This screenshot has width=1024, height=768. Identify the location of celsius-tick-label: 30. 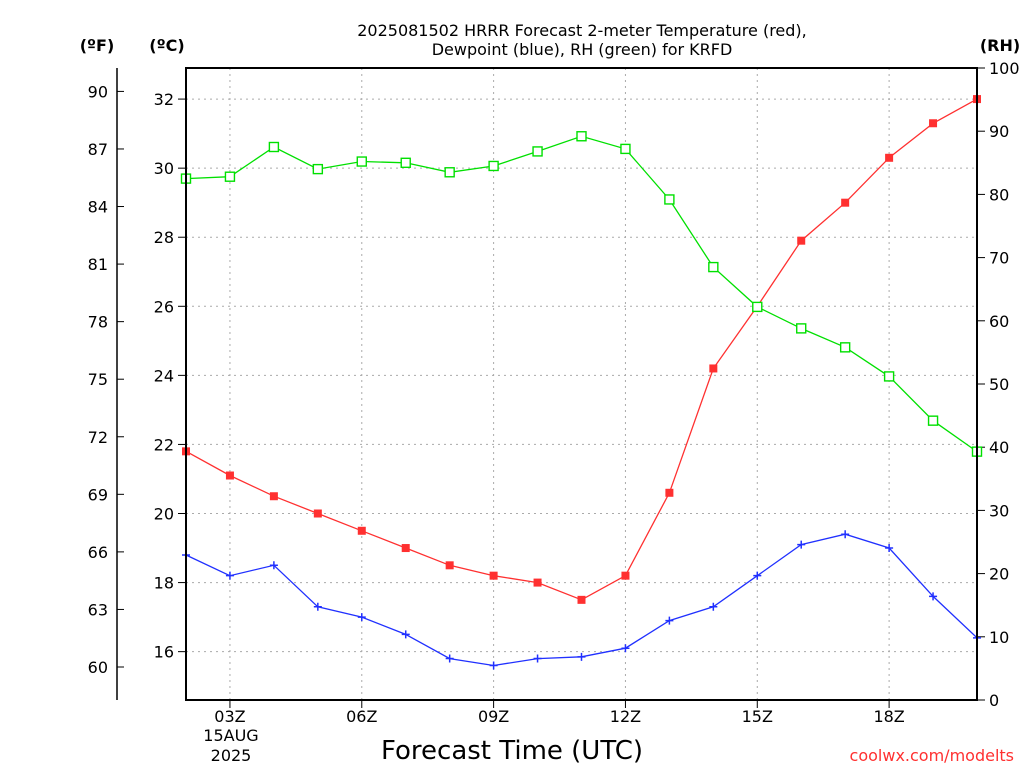
(164, 168).